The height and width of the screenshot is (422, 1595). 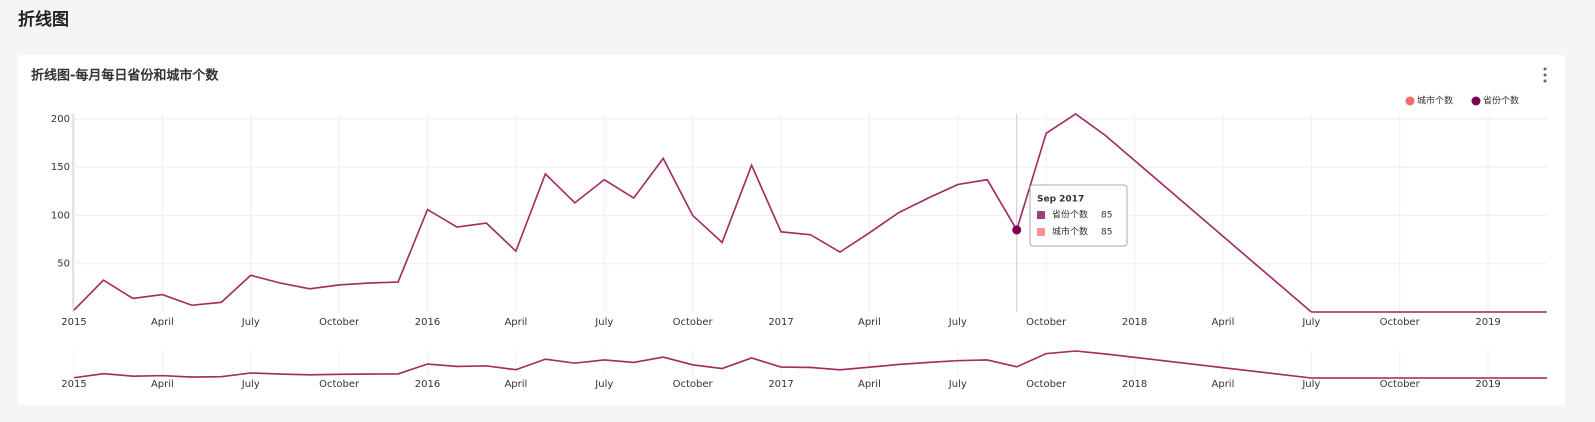 What do you see at coordinates (63, 264) in the screenshot?
I see `y-tick-label: 50` at bounding box center [63, 264].